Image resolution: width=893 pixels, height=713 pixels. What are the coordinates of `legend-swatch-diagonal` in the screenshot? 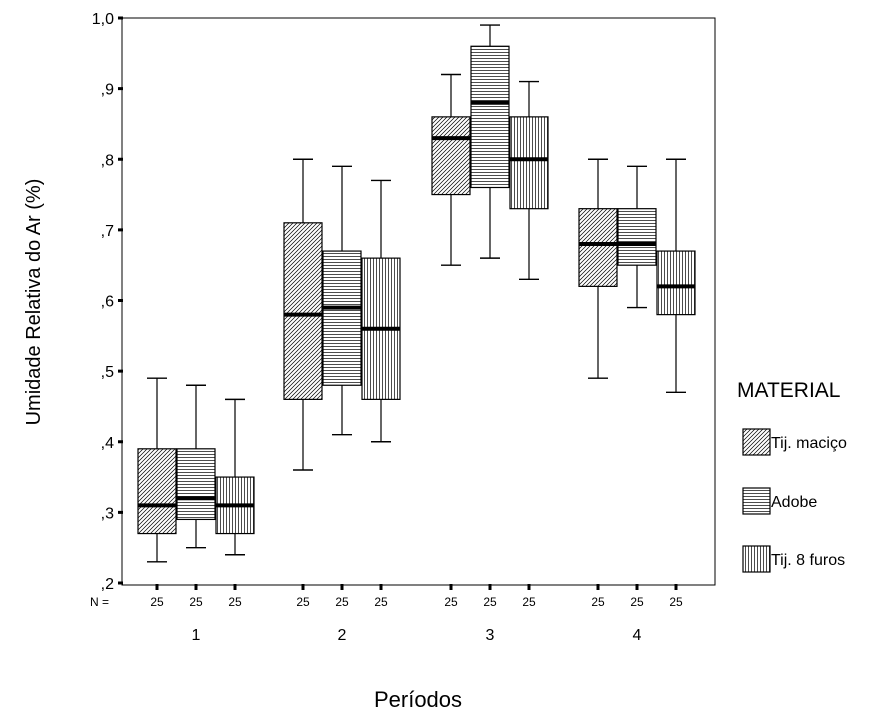 It's located at (756, 442).